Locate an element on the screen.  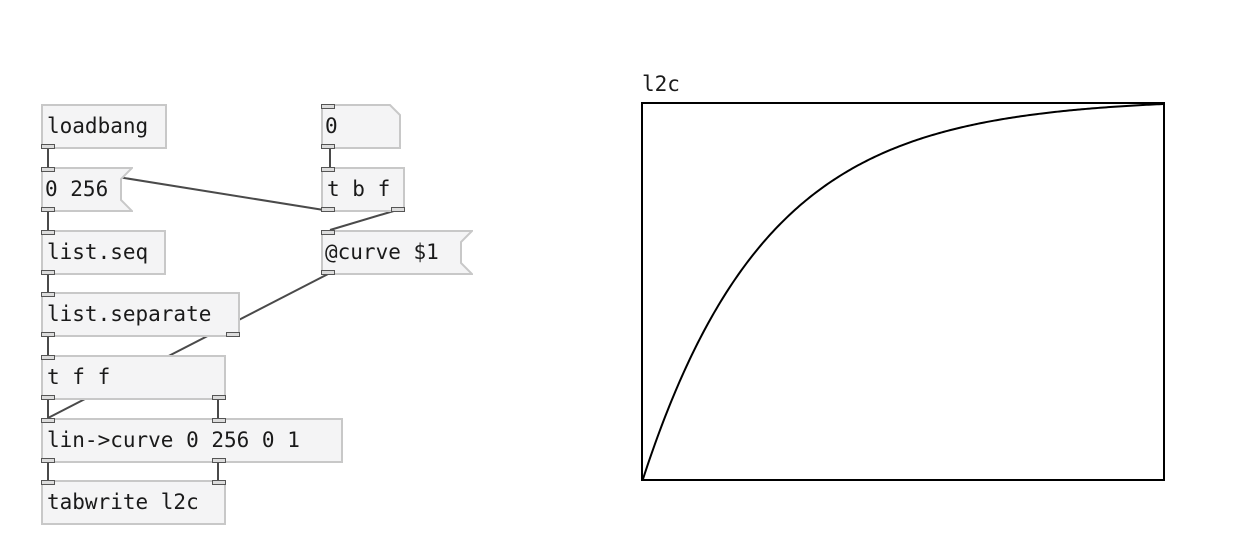
loadbang-object: loadbang is located at coordinates (104, 126).